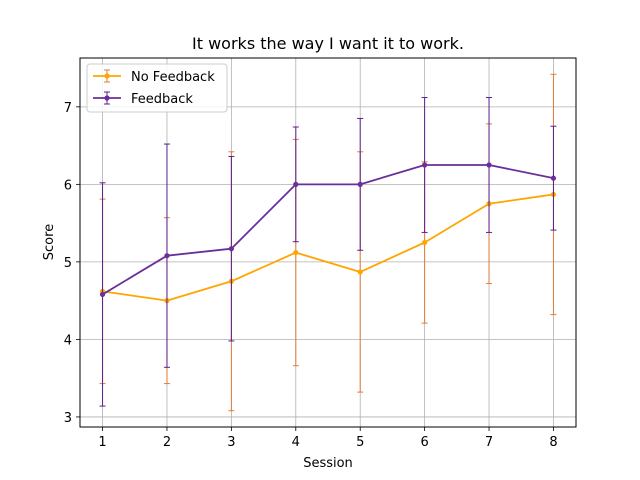  Describe the element at coordinates (167, 442) in the screenshot. I see `x-tick-label: 2` at that location.